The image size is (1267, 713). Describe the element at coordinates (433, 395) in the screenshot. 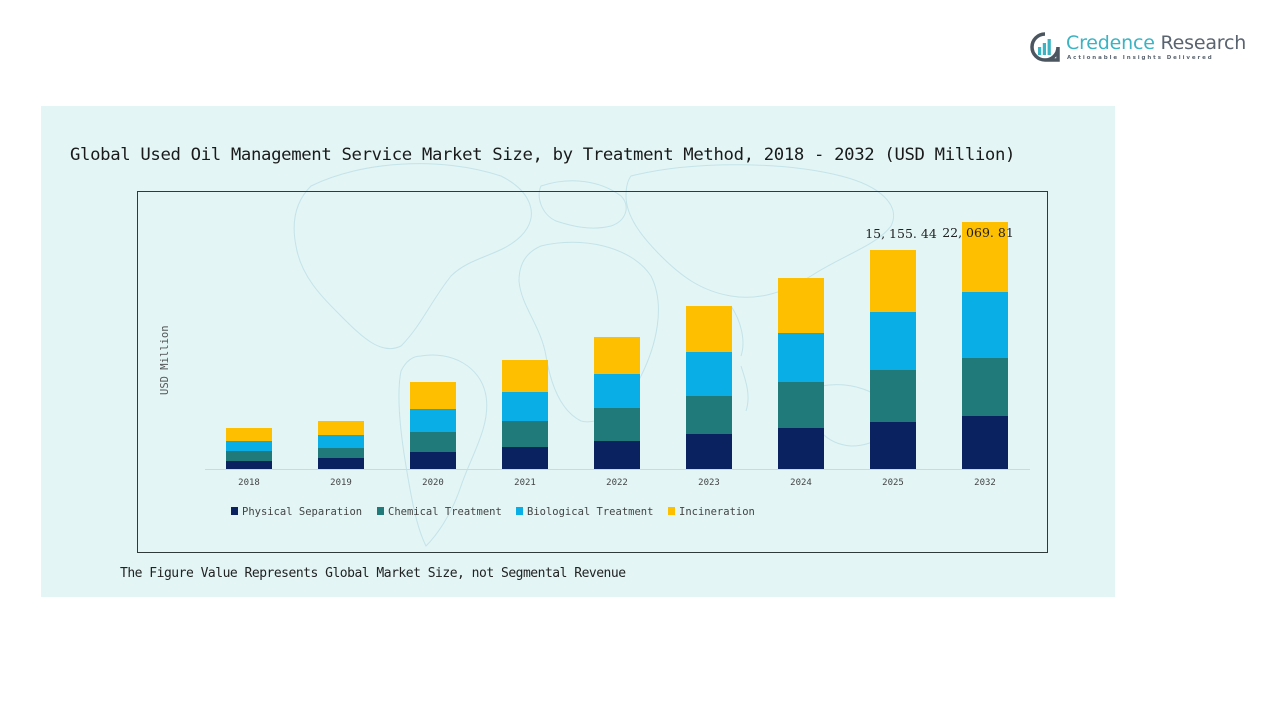

I see `bar-segment-incineration-2020` at that location.